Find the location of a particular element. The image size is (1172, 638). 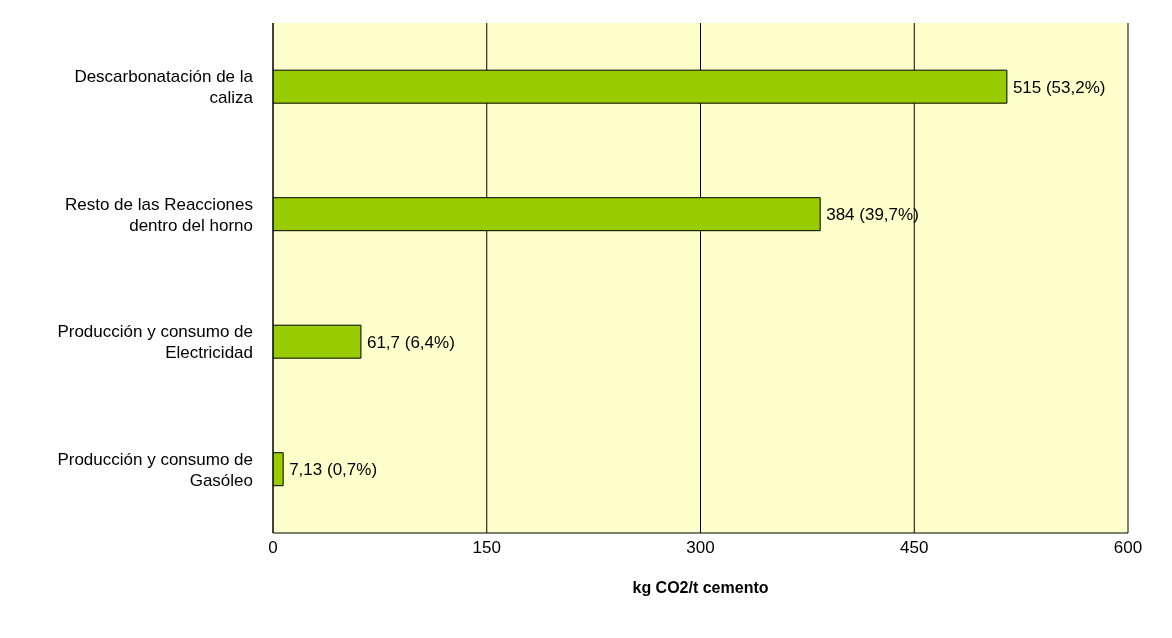

data-label: 515 (53,2%) is located at coordinates (1059, 87).